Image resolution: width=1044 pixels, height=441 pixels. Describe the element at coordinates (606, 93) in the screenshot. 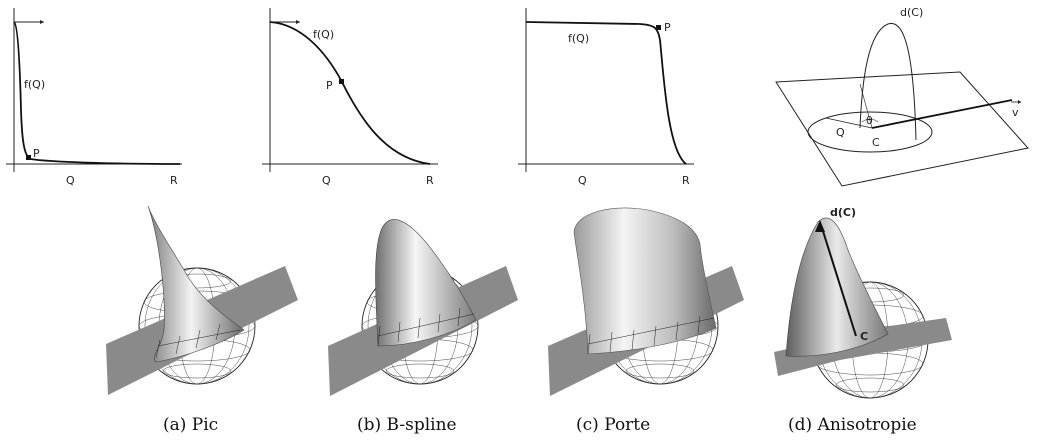

I see `plot-c-curve` at that location.